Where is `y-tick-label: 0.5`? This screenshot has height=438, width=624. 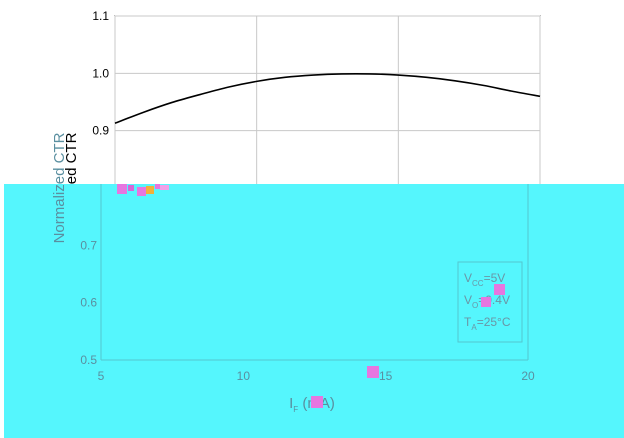
y-tick-label: 0.5 is located at coordinates (88, 360).